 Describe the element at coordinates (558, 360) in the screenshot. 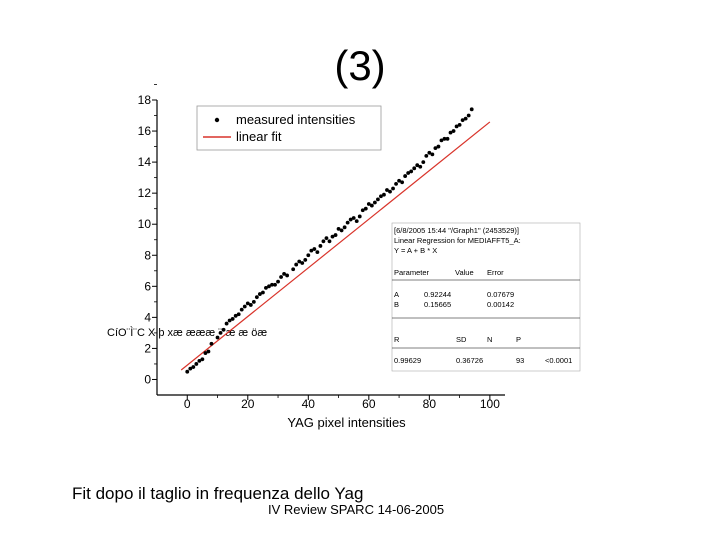

I see `stats-cell: <0.0001` at that location.